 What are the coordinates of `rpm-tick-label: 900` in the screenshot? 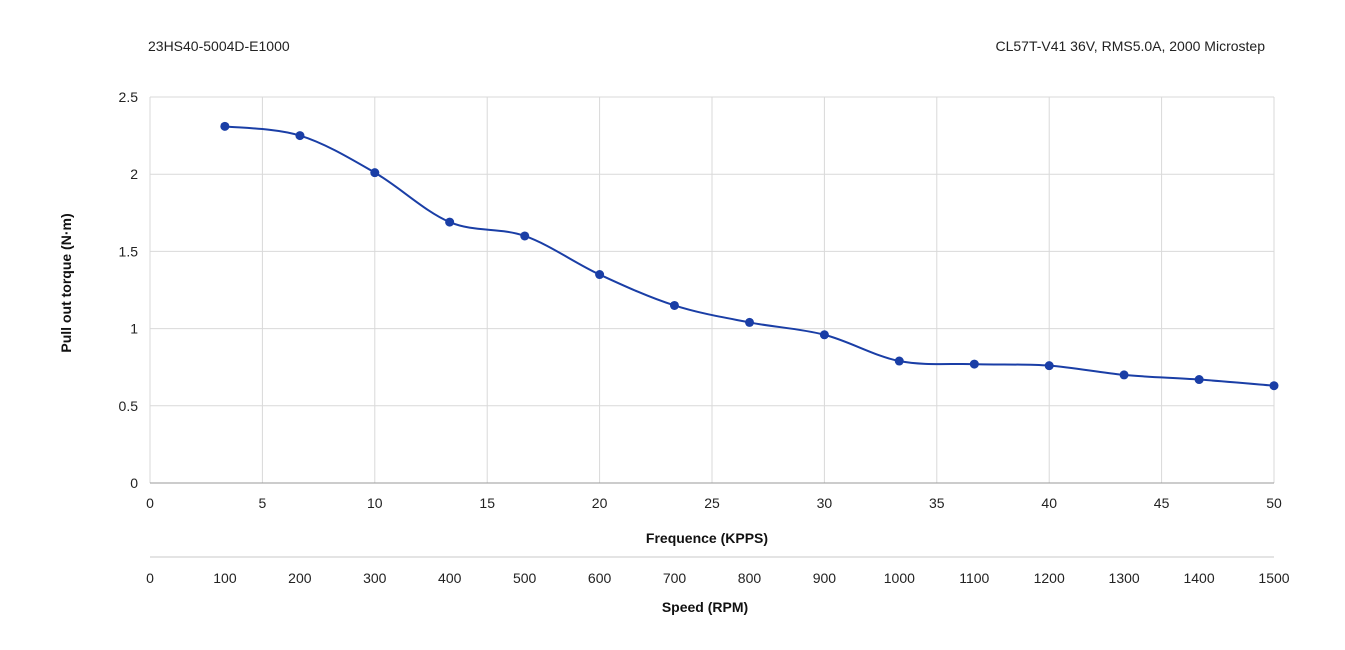 It's located at (825, 578).